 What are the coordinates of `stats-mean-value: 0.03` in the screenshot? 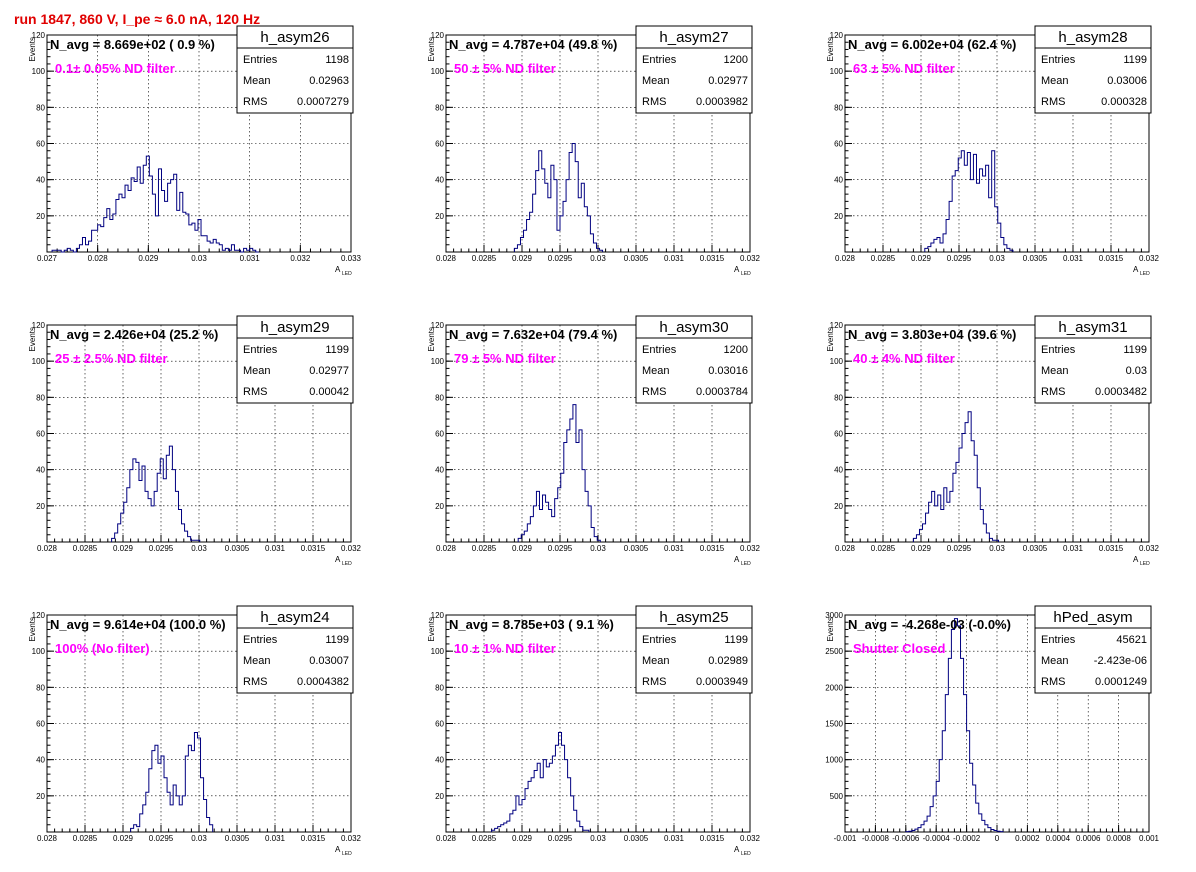 It's located at (1136, 371).